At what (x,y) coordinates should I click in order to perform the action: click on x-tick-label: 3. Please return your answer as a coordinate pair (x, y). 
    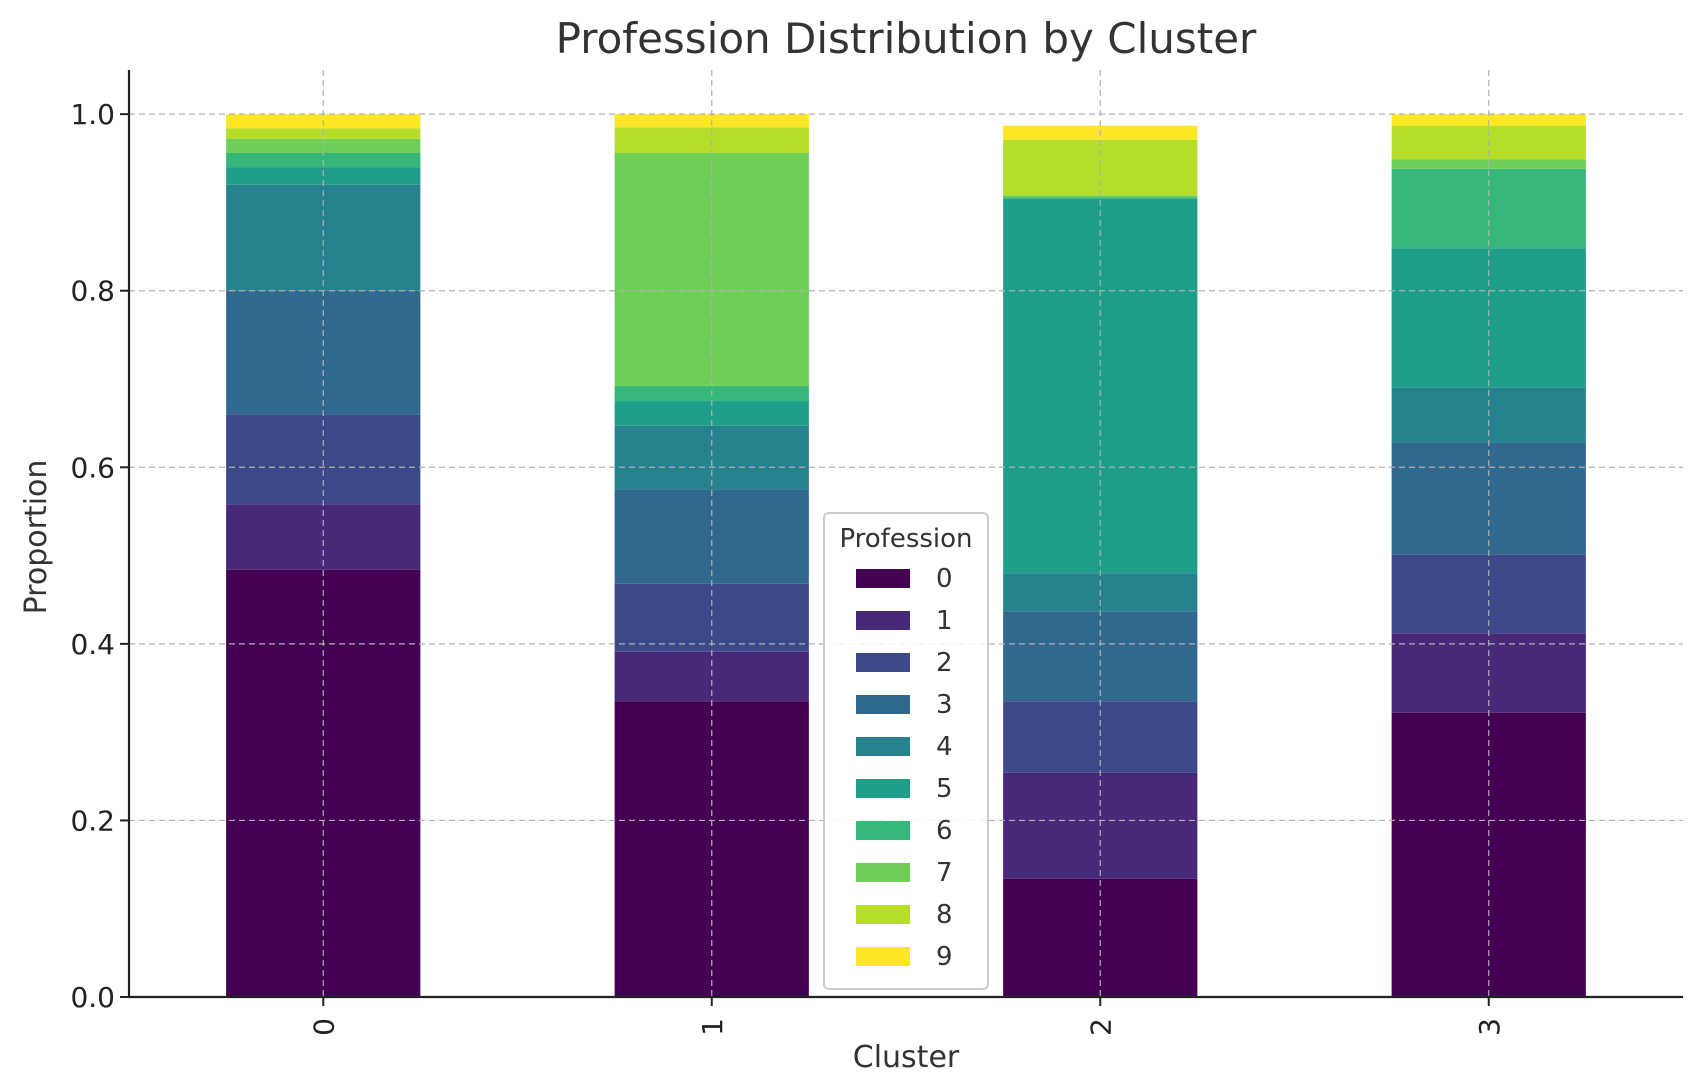
    Looking at the image, I should click on (1489, 1027).